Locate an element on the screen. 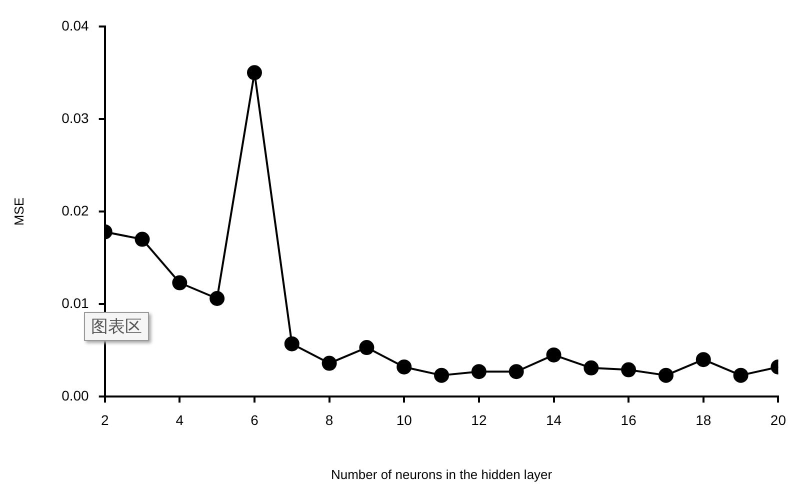  x-tick-label: 6 is located at coordinates (254, 420).